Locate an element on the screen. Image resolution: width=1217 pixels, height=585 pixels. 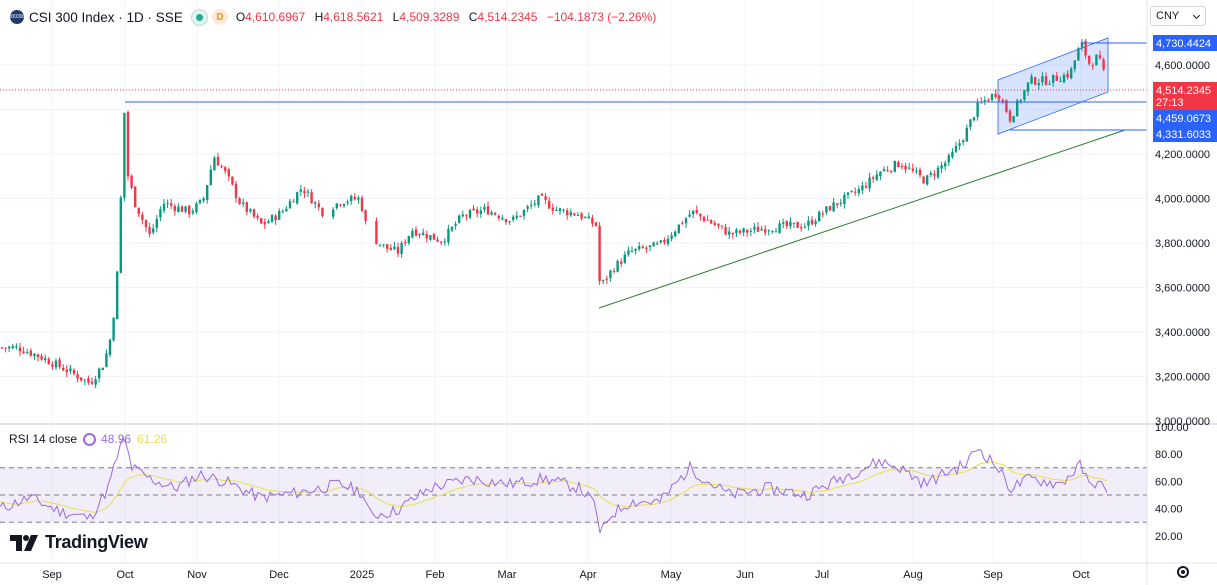
time-tick-label: Mar is located at coordinates (507, 575).